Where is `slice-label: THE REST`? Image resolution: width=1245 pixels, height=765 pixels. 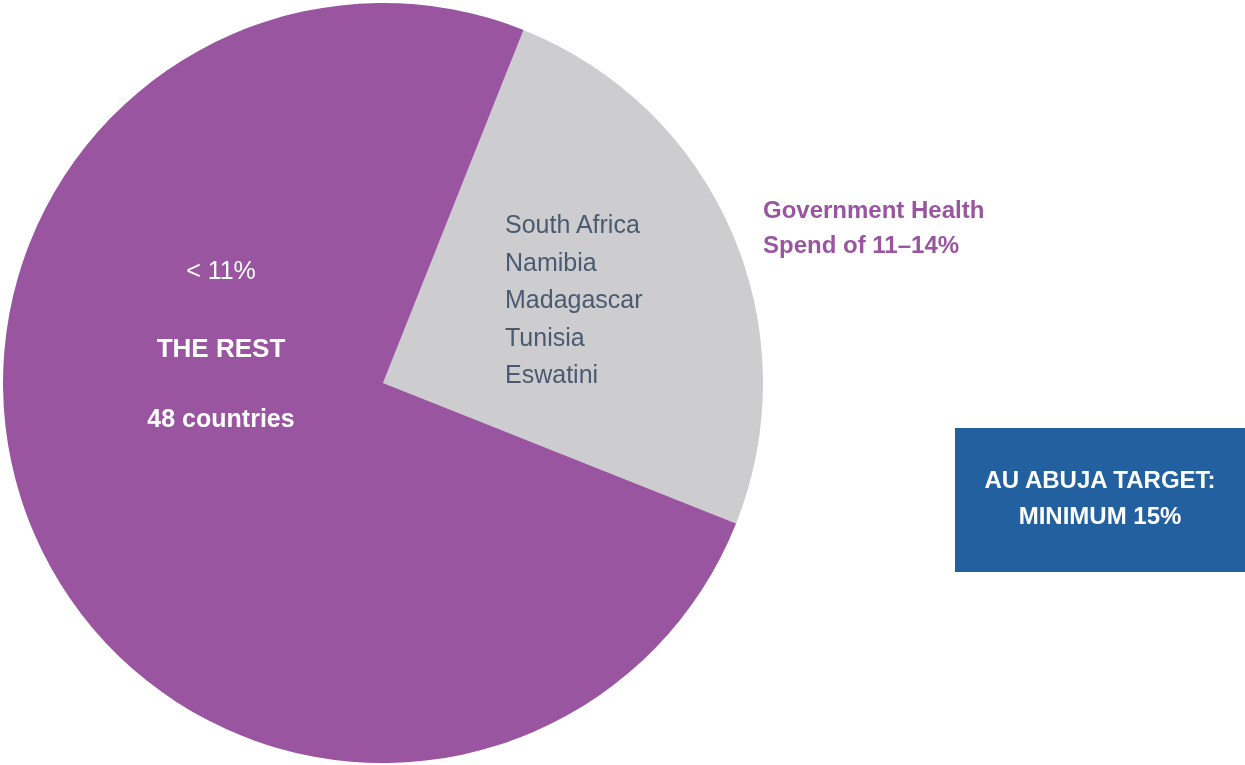
slice-label: THE REST is located at coordinates (221, 348).